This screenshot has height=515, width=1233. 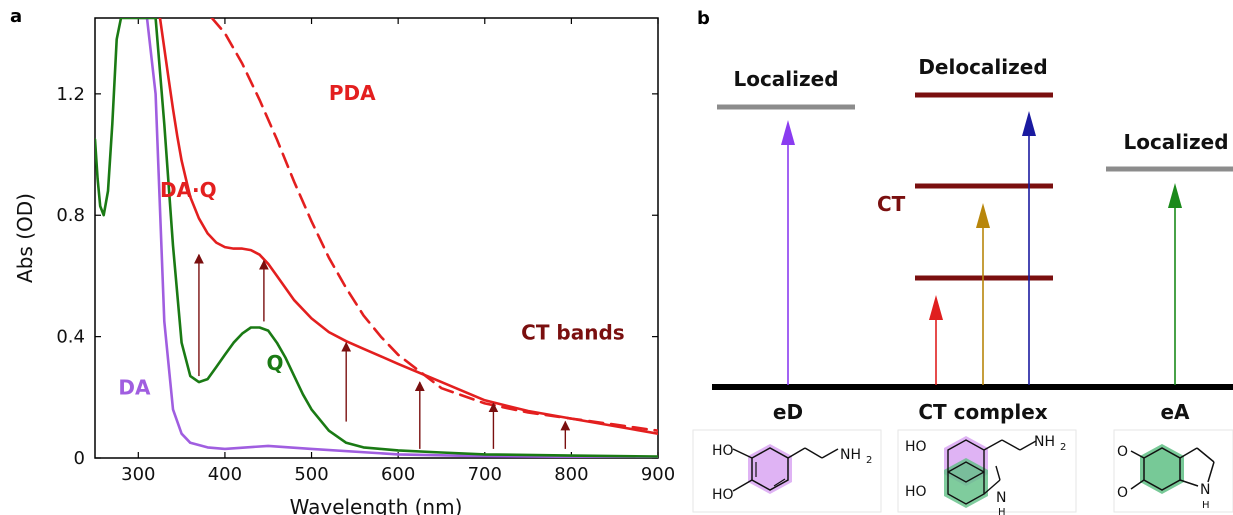 I want to click on panel-a-letter: a, so click(x=16, y=16).